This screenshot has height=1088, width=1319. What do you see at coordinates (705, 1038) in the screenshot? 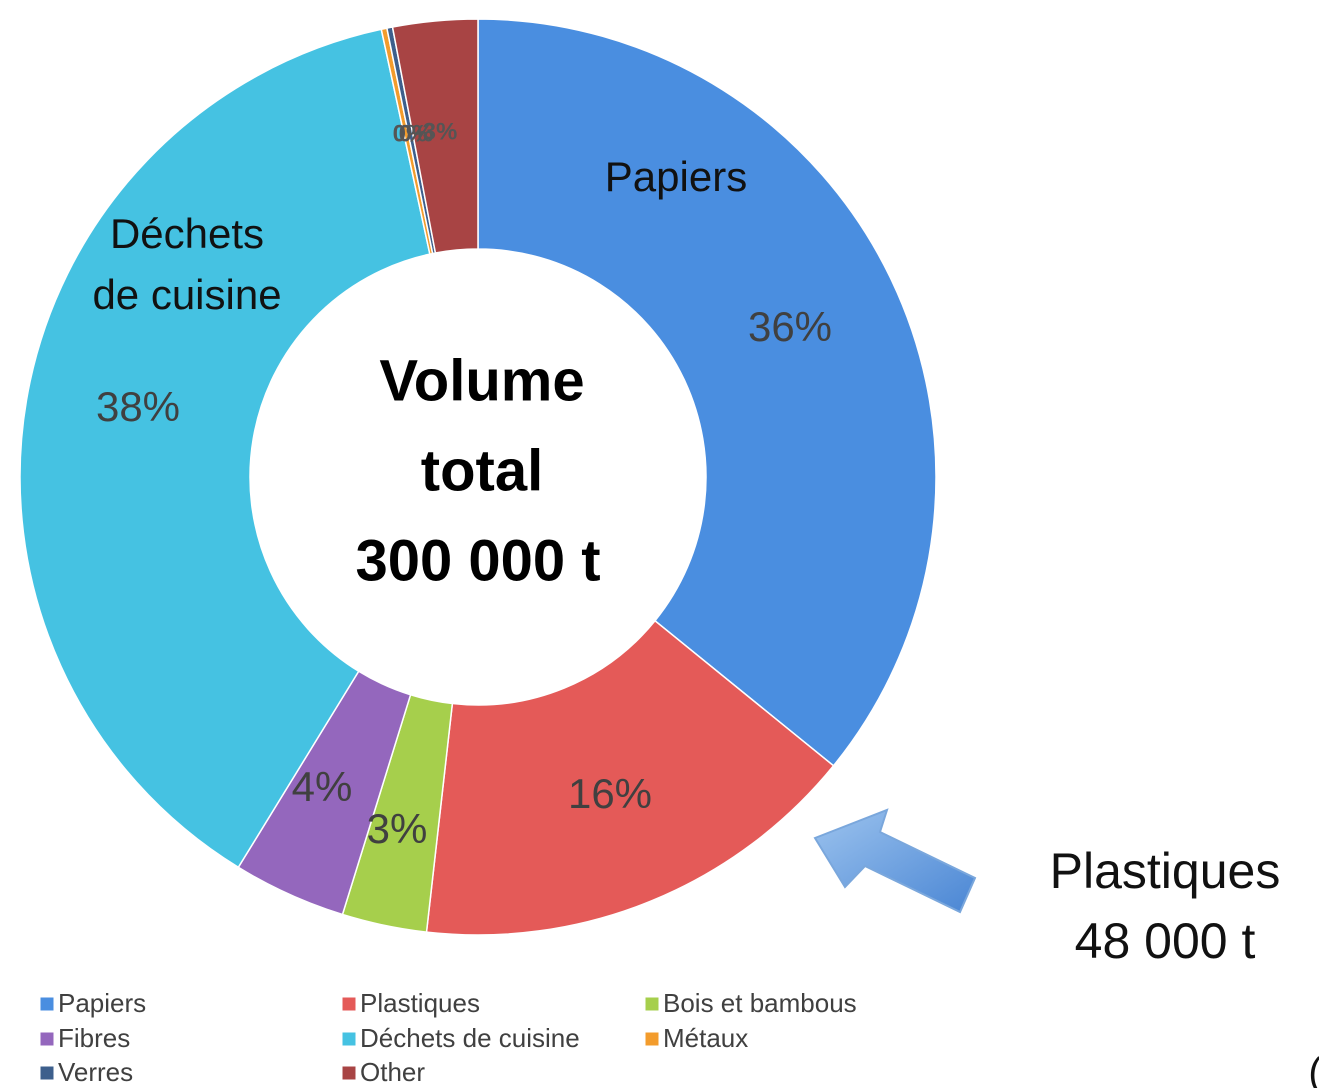
I see `legend-label: Métaux` at bounding box center [705, 1038].